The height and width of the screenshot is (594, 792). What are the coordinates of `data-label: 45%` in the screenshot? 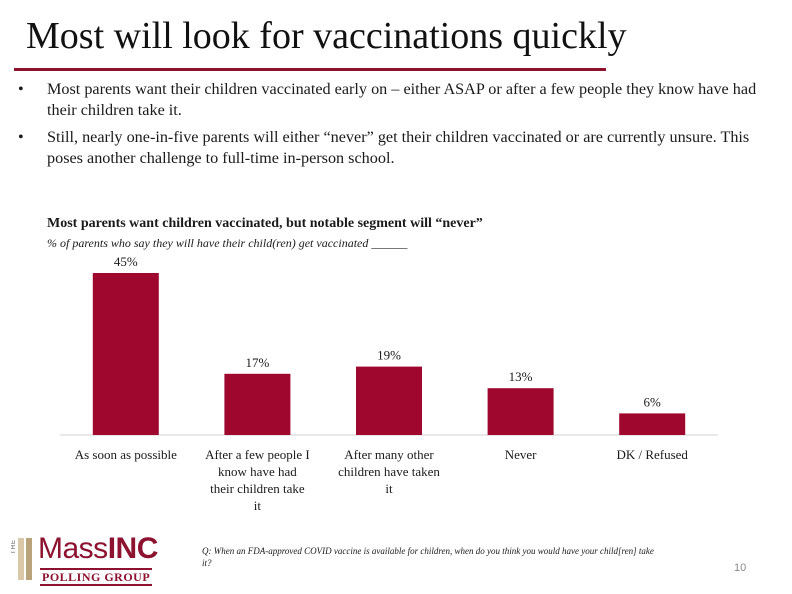 It's located at (126, 261).